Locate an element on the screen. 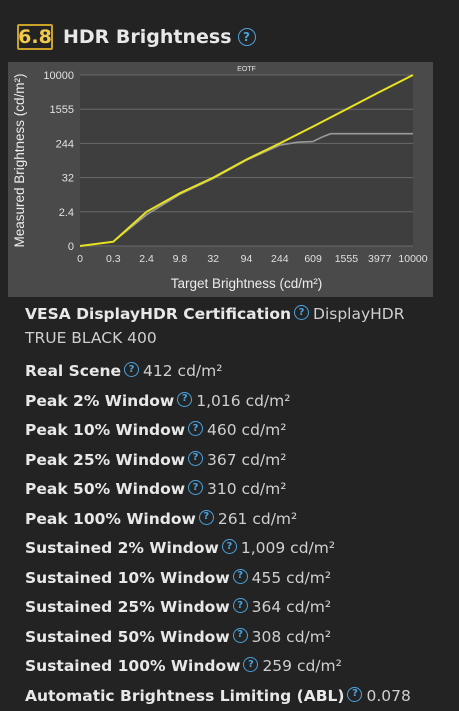  spec-label: Sustained 2% Window is located at coordinates (122, 548).